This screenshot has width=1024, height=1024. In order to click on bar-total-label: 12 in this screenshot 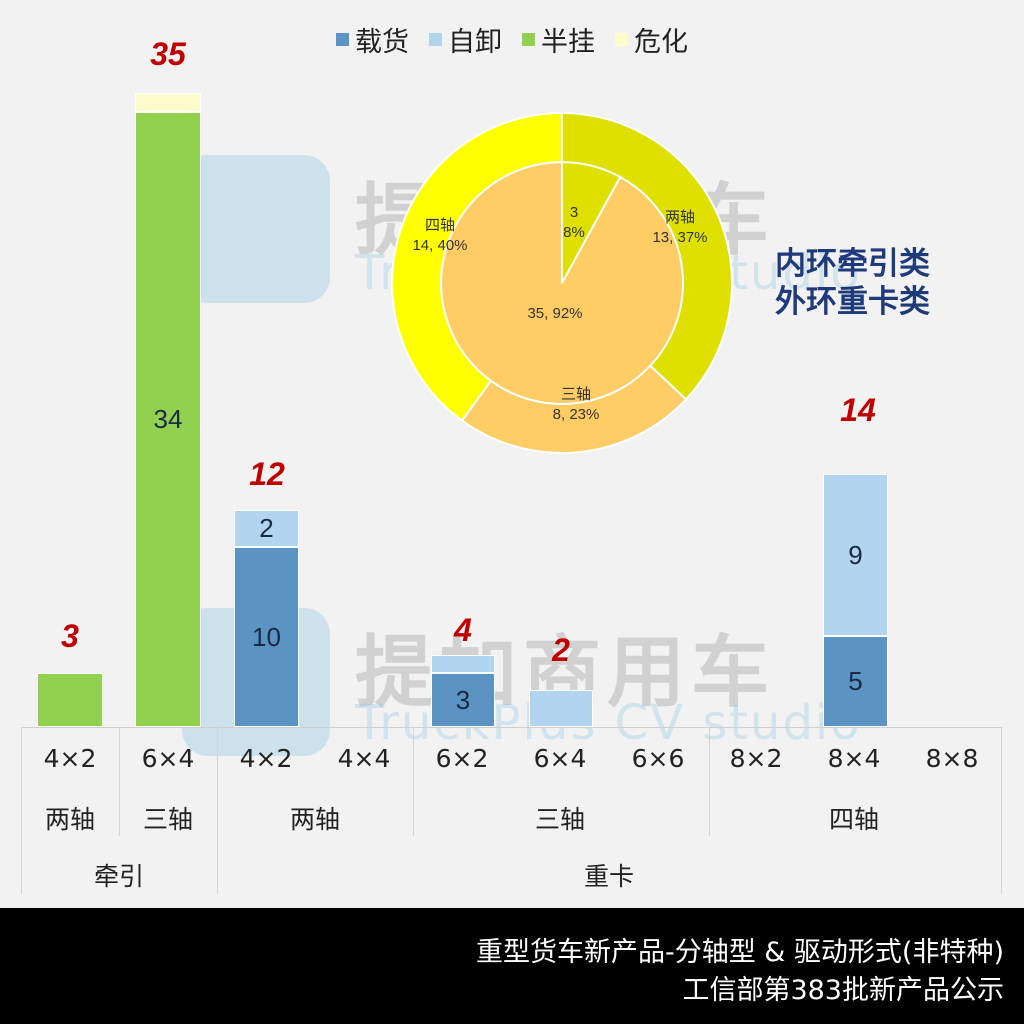, I will do `click(267, 474)`.